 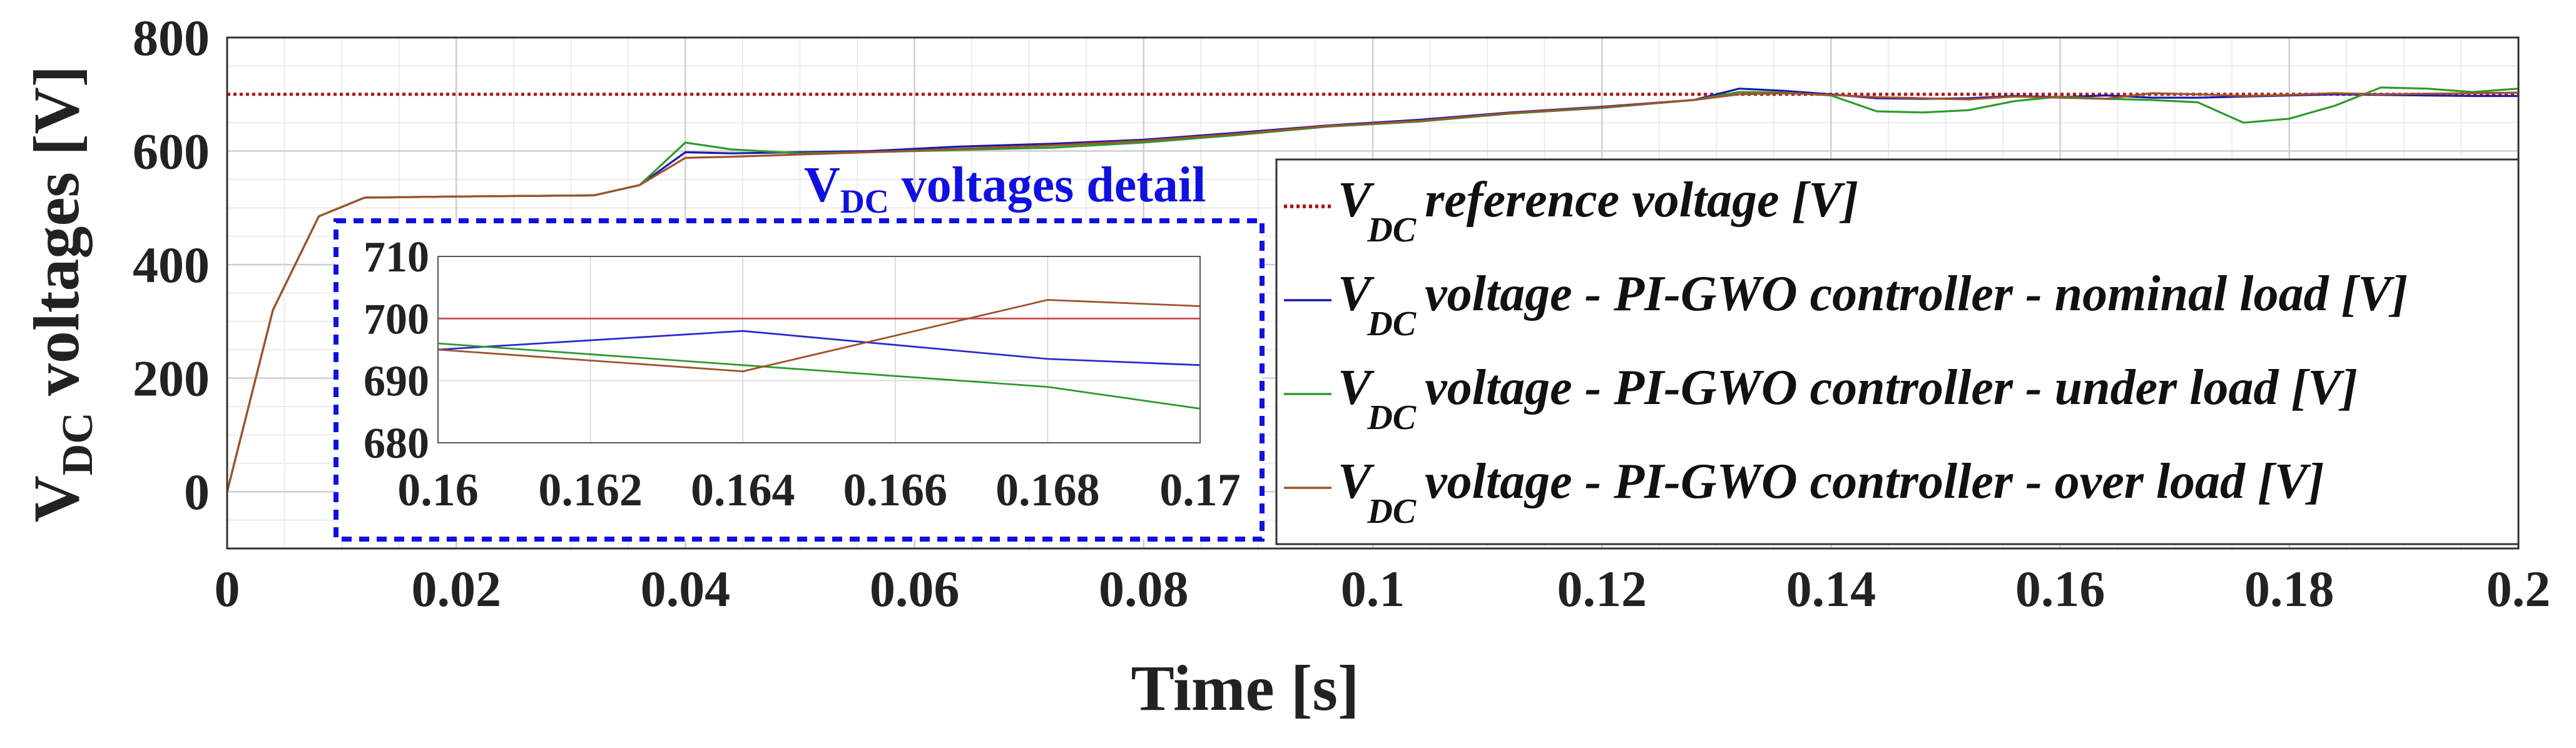 I want to click on inset-title: VDC voltages detail, so click(x=1005, y=189).